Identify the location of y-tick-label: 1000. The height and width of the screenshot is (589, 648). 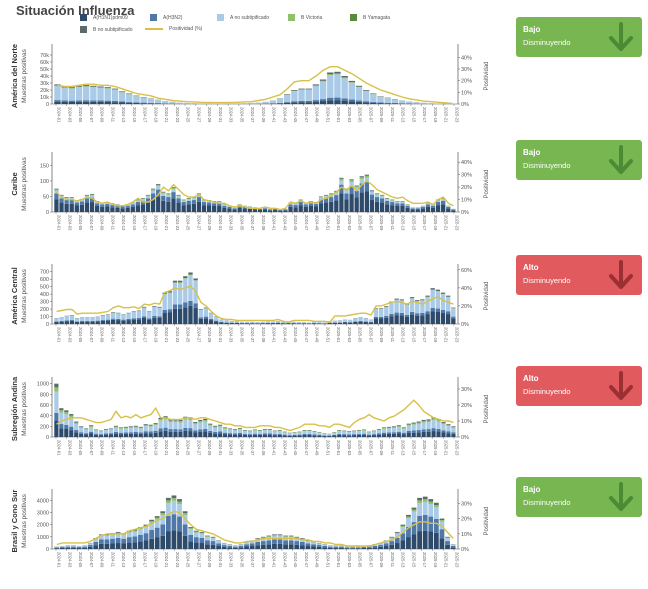
(43, 385).